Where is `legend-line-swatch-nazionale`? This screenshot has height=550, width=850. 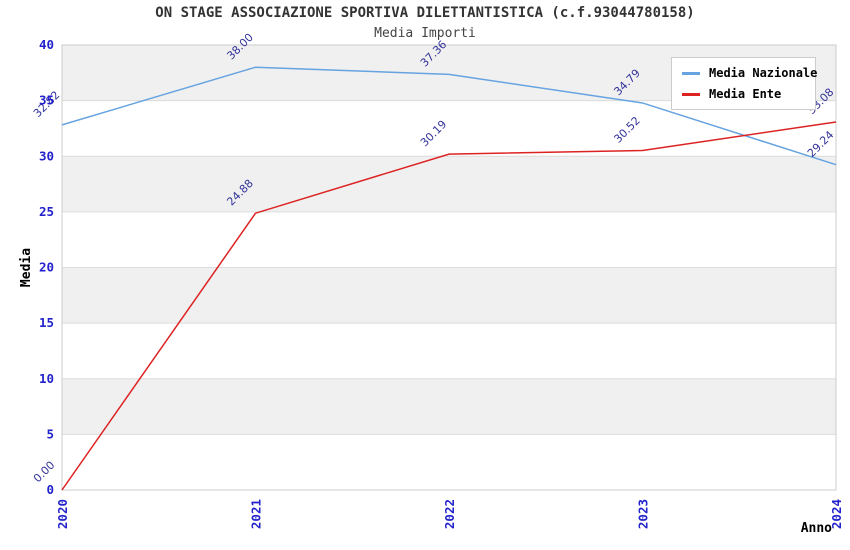 legend-line-swatch-nazionale is located at coordinates (691, 73).